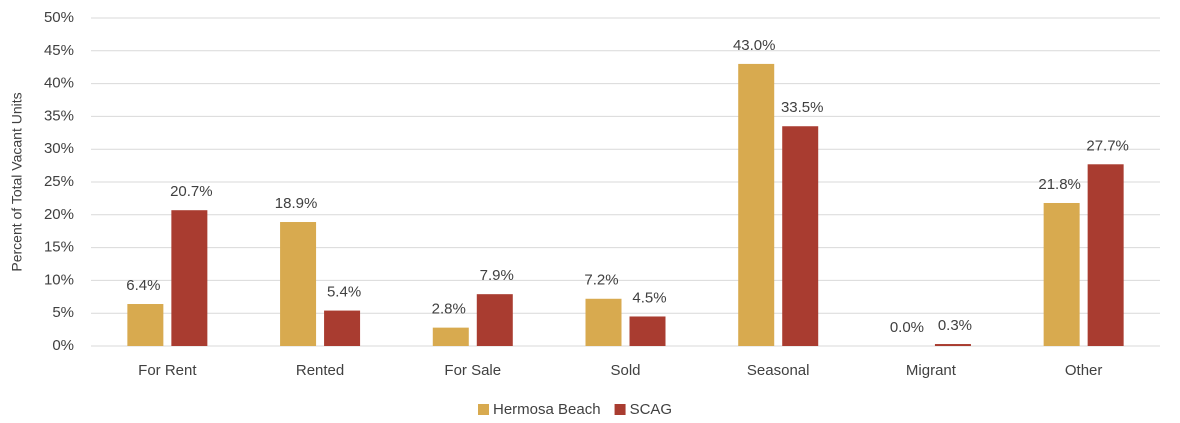 Image resolution: width=1180 pixels, height=423 pixels. Describe the element at coordinates (63, 345) in the screenshot. I see `y-tick-label: 0%` at that location.